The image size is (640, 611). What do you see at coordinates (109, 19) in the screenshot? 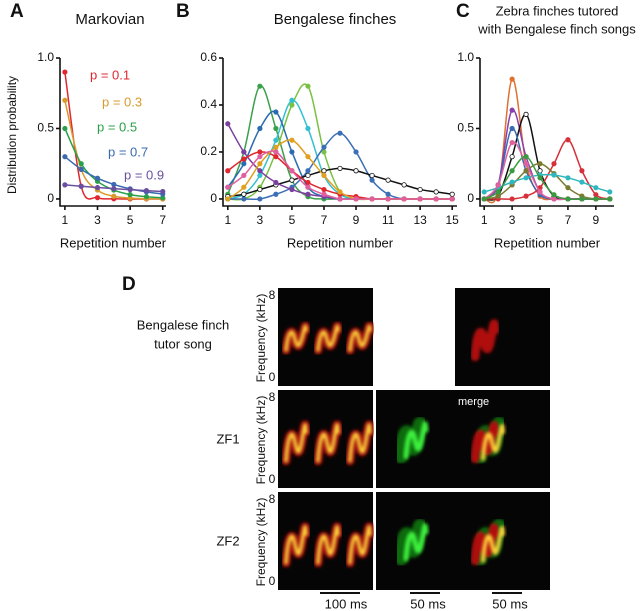
I see `chart-title: Markovian` at bounding box center [109, 19].